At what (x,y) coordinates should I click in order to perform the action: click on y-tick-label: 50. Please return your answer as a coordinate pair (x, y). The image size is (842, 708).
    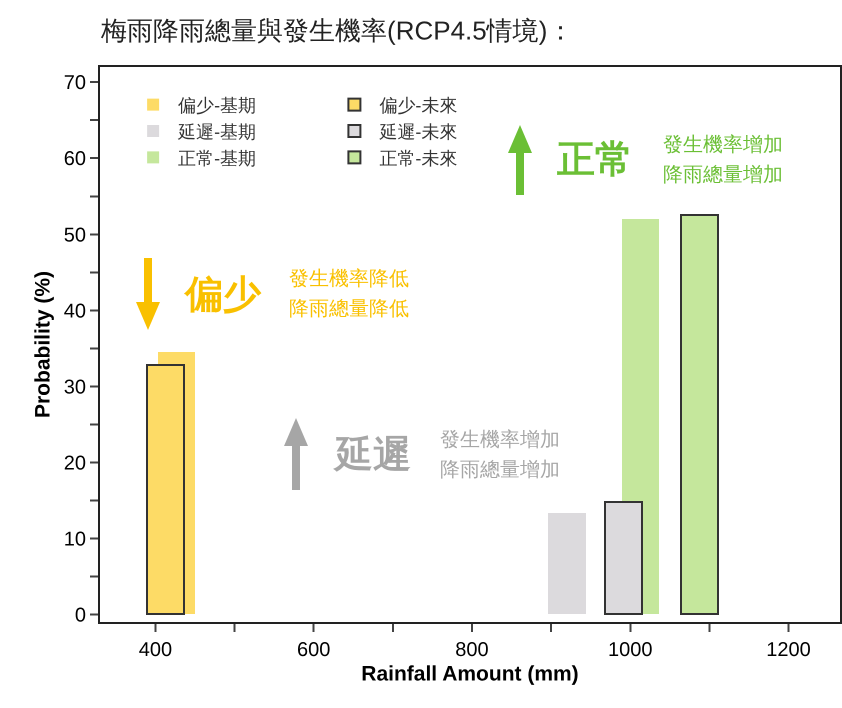
    Looking at the image, I should click on (75, 235).